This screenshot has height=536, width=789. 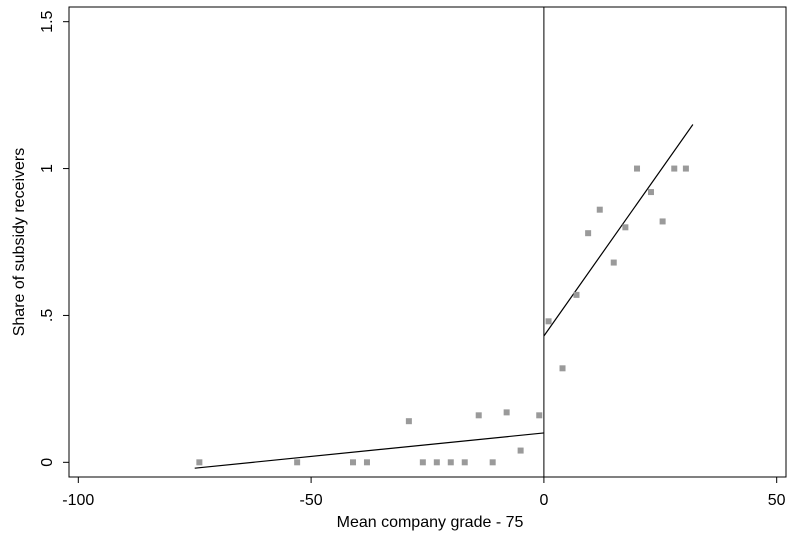 What do you see at coordinates (47, 168) in the screenshot?
I see `y-tick-label: 1` at bounding box center [47, 168].